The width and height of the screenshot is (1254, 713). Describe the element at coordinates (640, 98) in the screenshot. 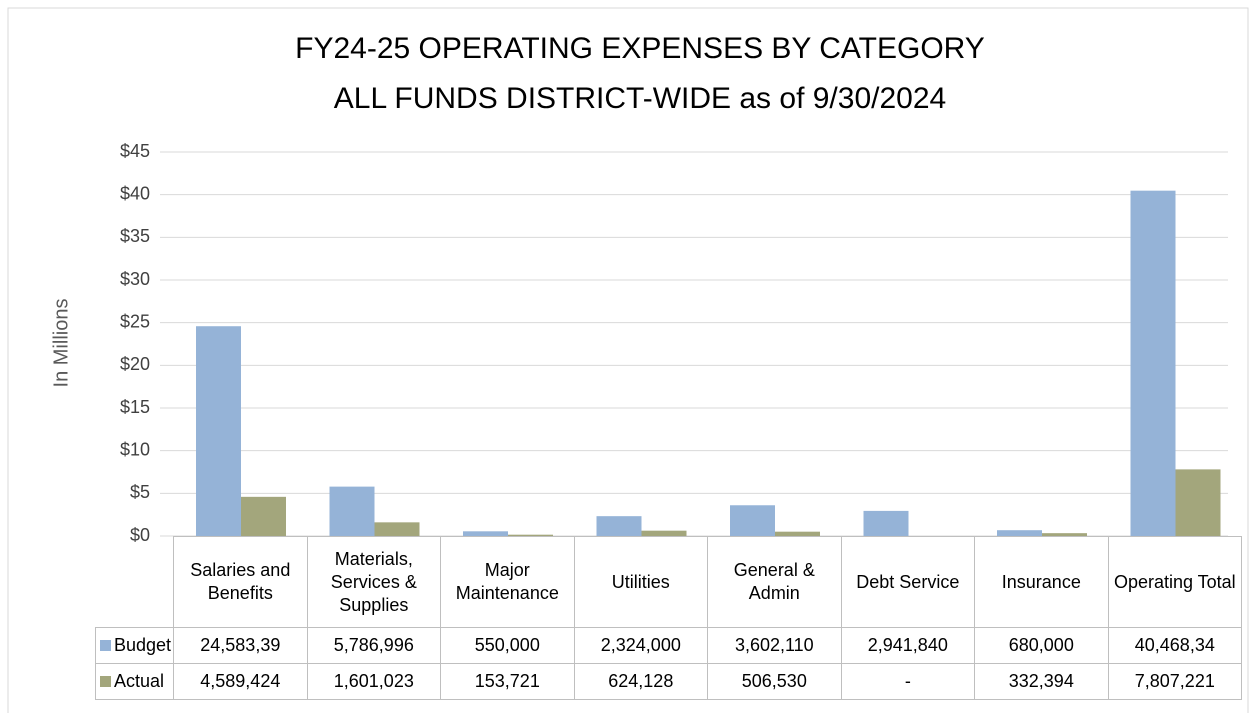

I see `chart-subtitle: ALL FUNDS DISTRICT-WIDE as of 9/30/2024` at that location.